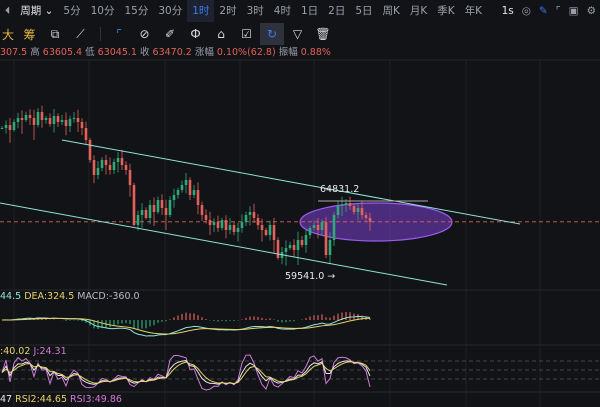  What do you see at coordinates (507, 11) in the screenshot?
I see `refresh-rate: 1s` at bounding box center [507, 11].